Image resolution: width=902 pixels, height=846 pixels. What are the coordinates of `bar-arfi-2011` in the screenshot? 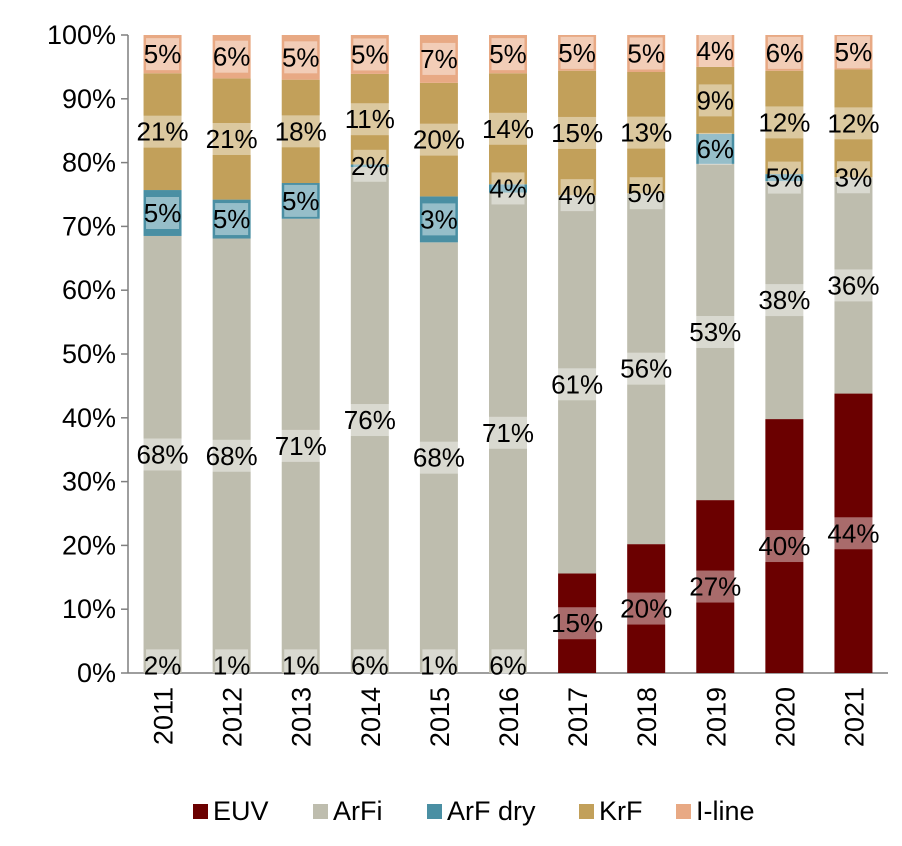 It's located at (162, 454).